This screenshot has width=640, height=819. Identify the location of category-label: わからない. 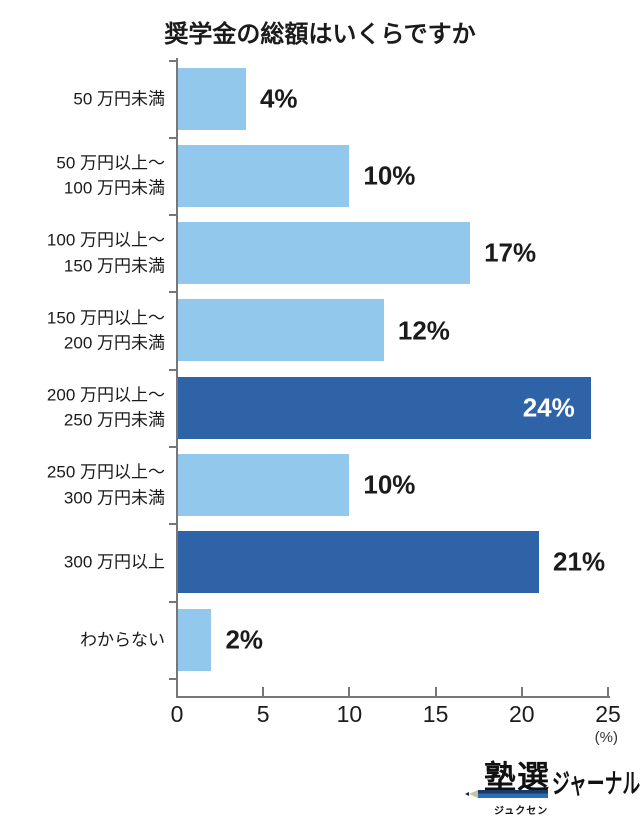
(122, 639).